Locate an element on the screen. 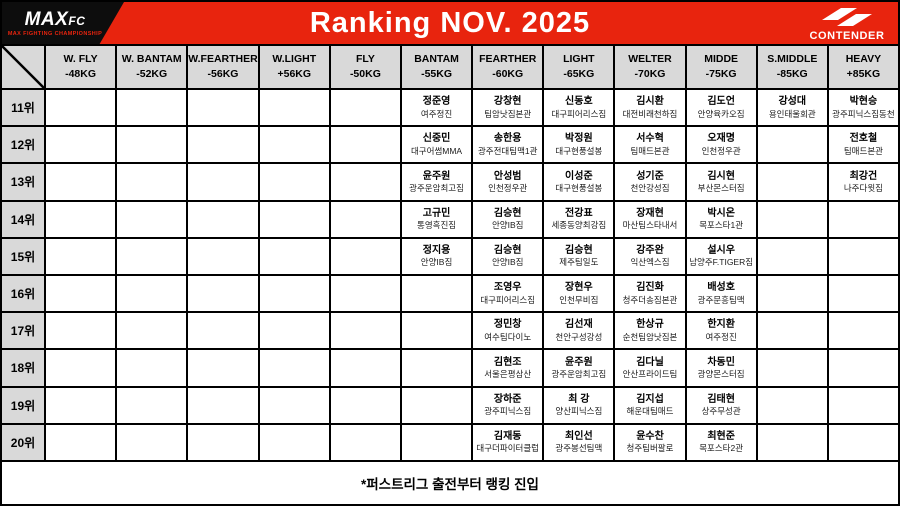 The image size is (900, 506). weight-class-header: W. FLY -48KG is located at coordinates (81, 67).